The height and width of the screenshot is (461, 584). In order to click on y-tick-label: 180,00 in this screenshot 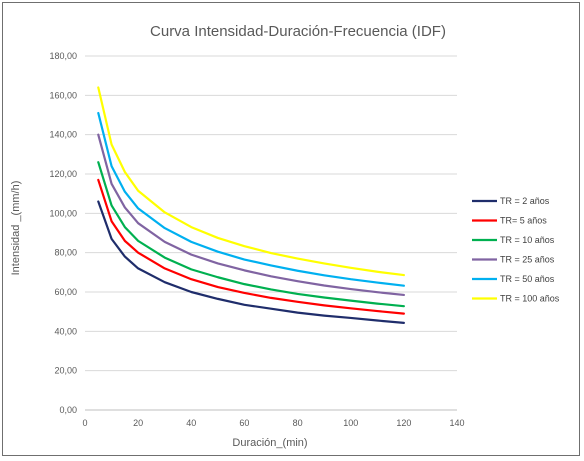, I will do `click(63, 56)`.